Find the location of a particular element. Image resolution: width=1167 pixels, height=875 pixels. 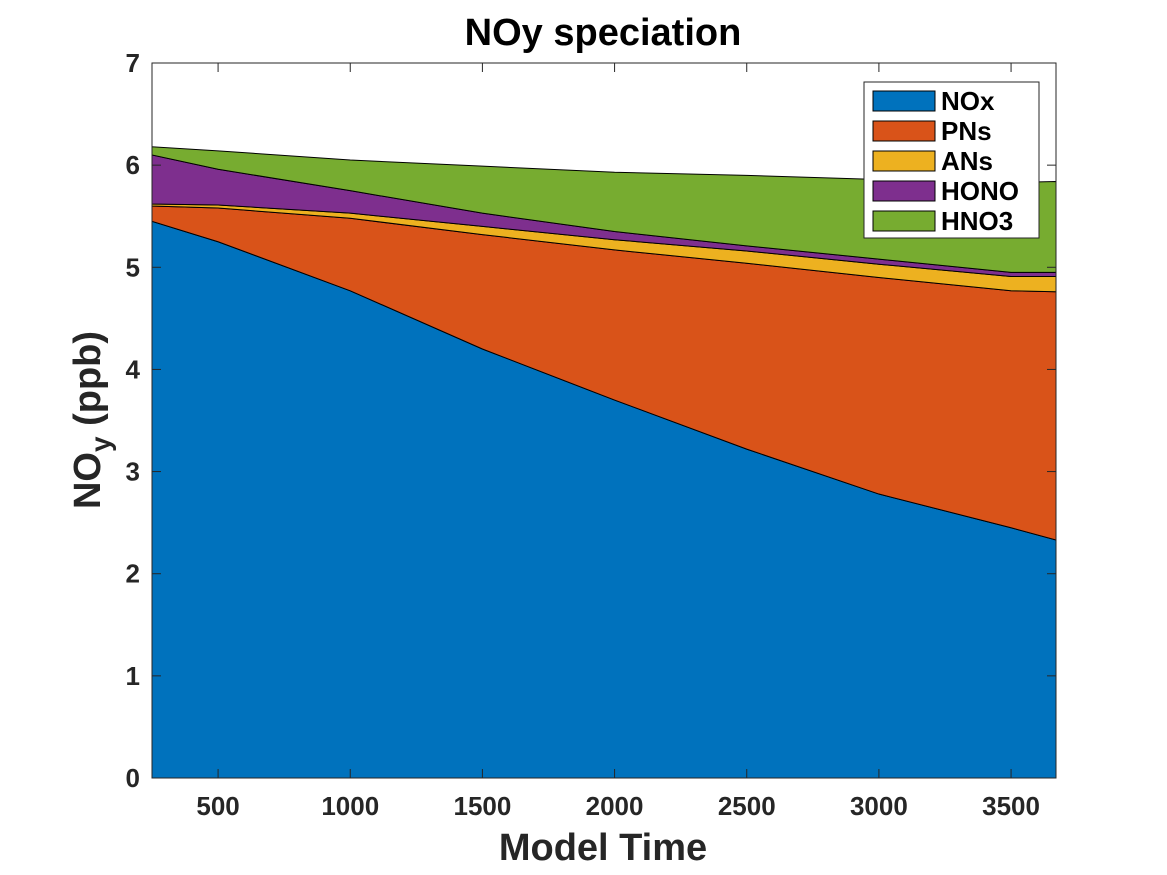

y-tick-label: 0 is located at coordinates (133, 778).